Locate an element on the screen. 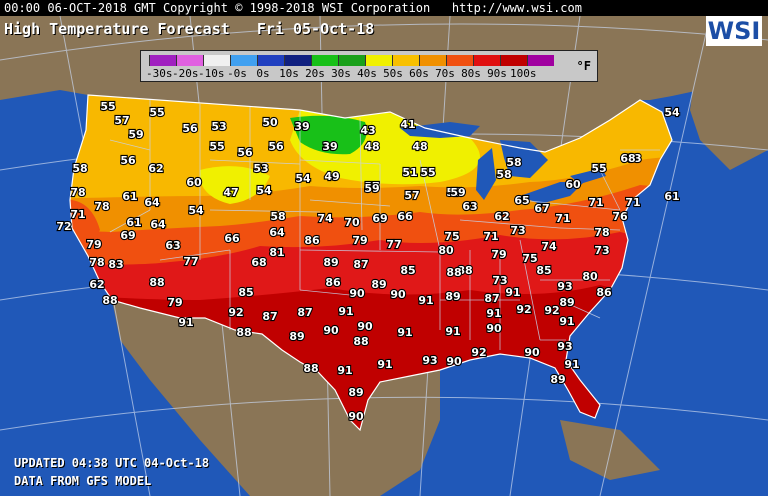  temperature-label: 51 is located at coordinates (409, 172).